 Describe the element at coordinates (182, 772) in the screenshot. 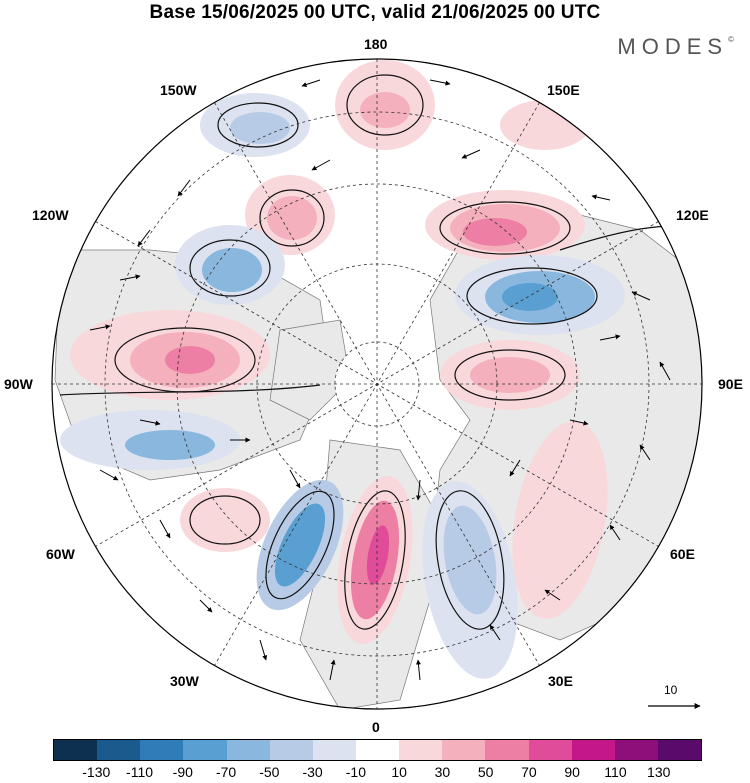

I see `colorbar-tick-label: -90` at that location.